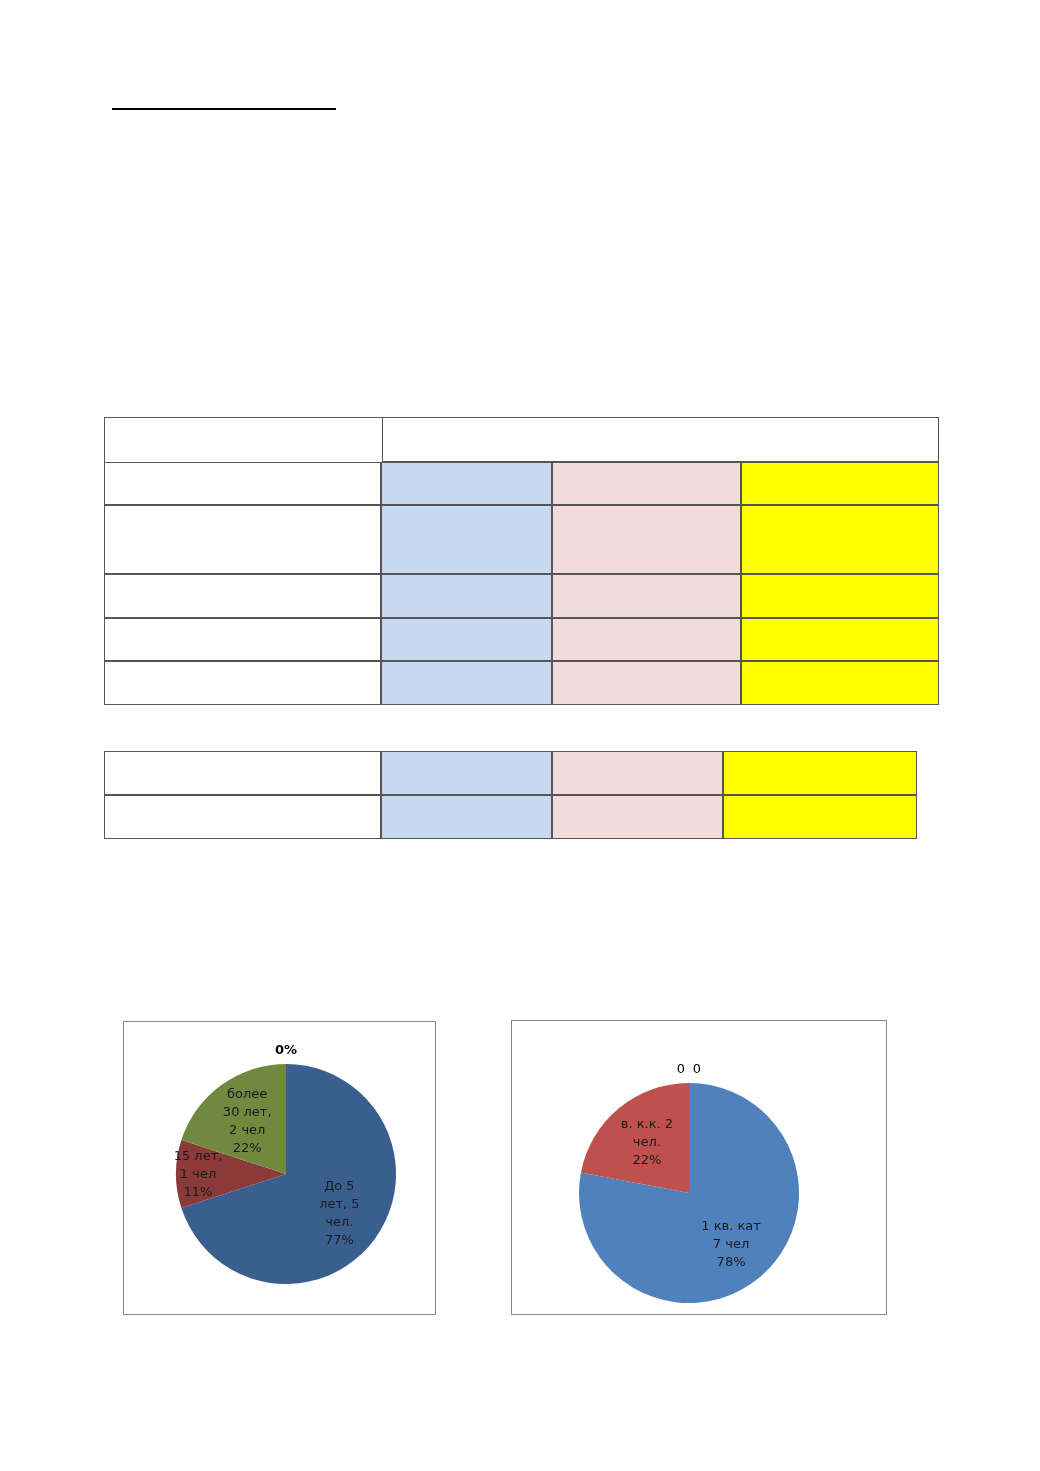 The height and width of the screenshot is (1471, 1040). I want to click on slice-label: До 5 лет, 5 чел., so click(339, 1203).